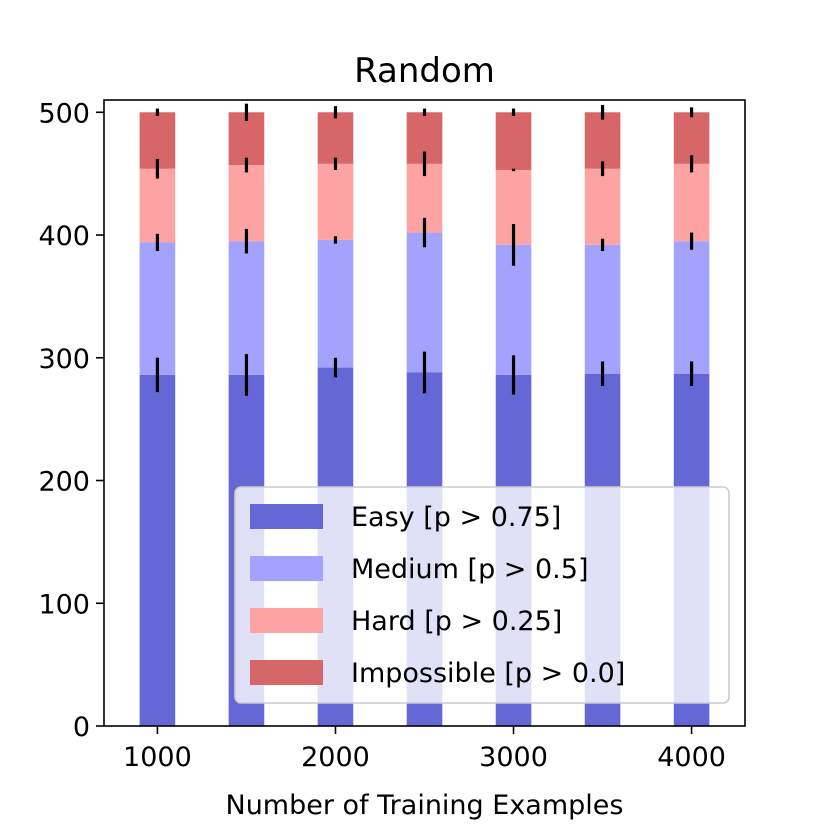 The width and height of the screenshot is (830, 830). Describe the element at coordinates (425, 805) in the screenshot. I see `x-axis-label: Number of Training Examples` at that location.